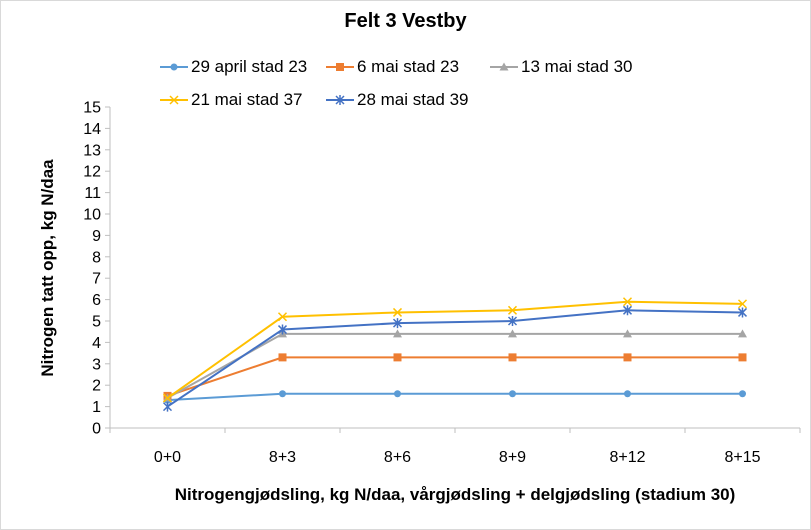  I want to click on x-tick-label: 8+9, so click(512, 457).